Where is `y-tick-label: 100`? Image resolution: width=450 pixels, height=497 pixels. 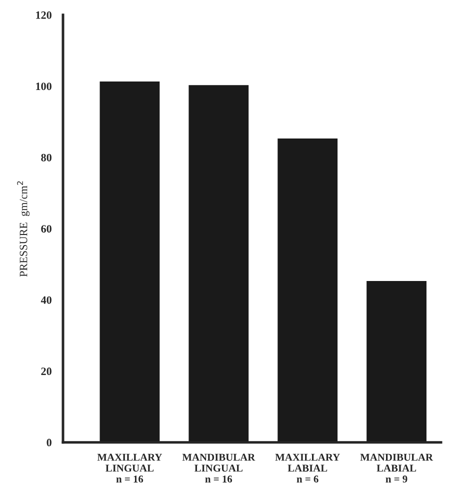
y-tick-label: 100 is located at coordinates (44, 86).